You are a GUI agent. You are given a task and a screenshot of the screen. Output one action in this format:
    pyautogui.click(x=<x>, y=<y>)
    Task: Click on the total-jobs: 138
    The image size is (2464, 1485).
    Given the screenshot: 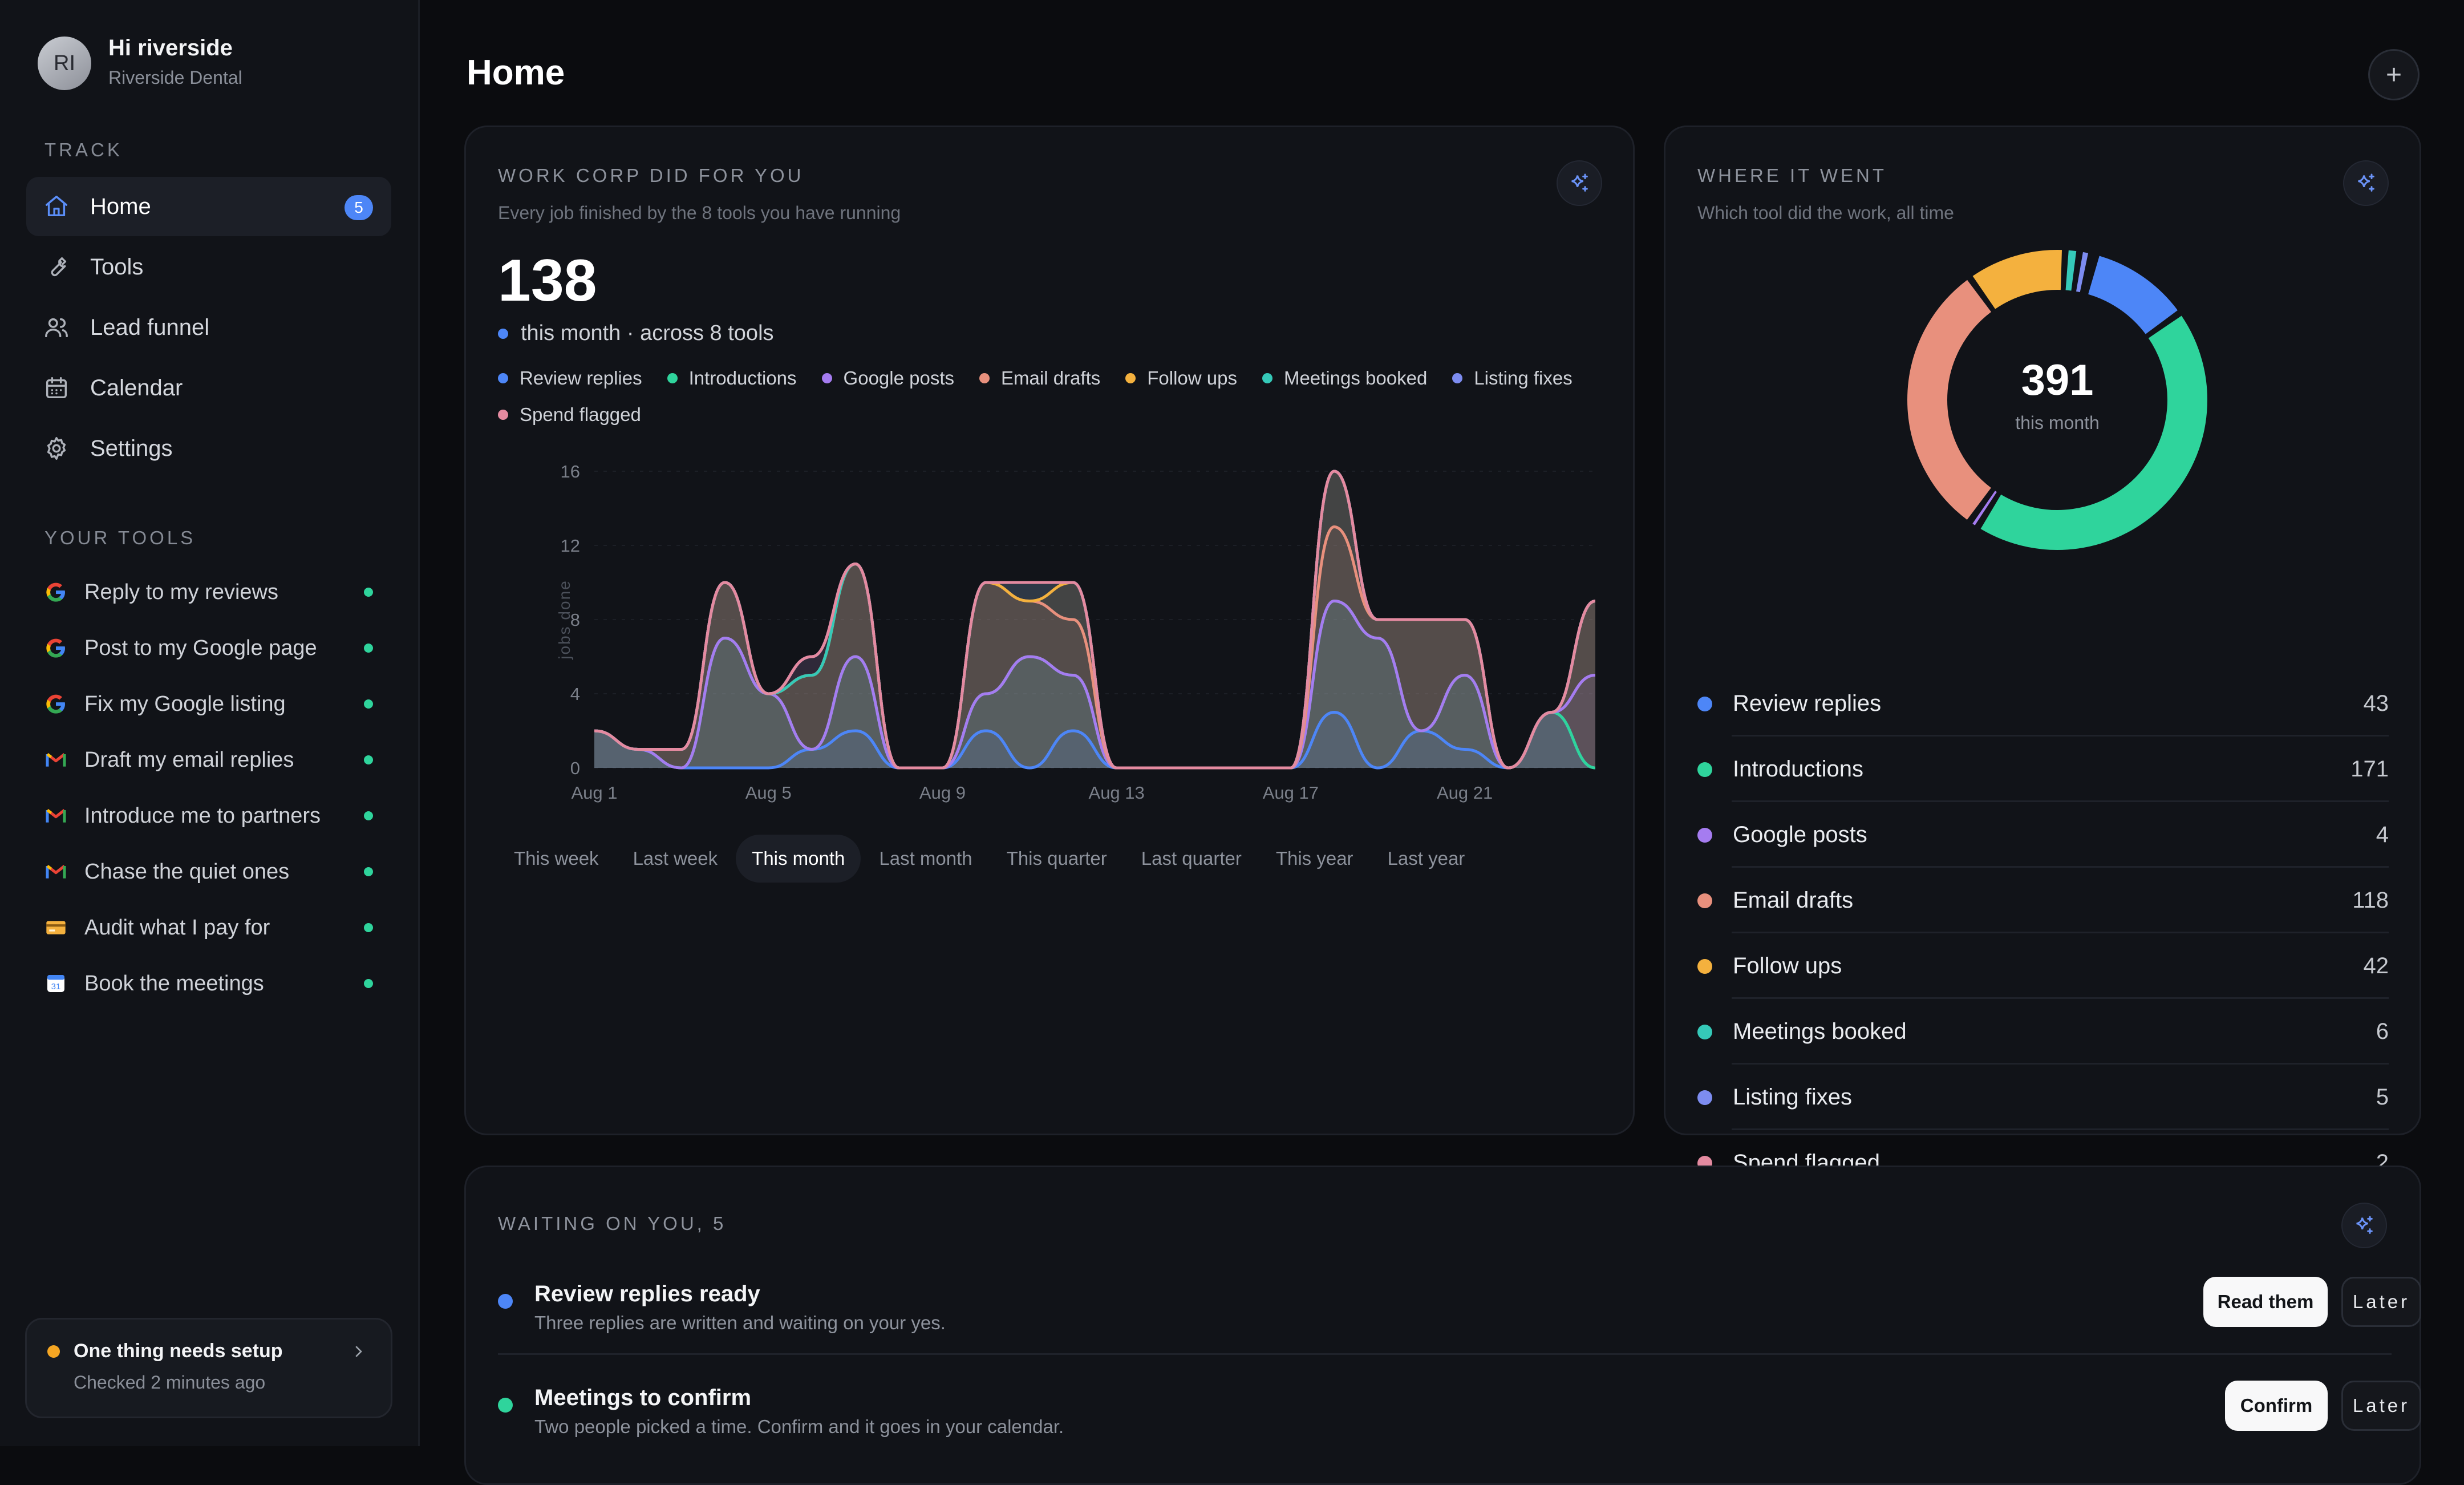 What is the action you would take?
    pyautogui.click(x=547, y=281)
    